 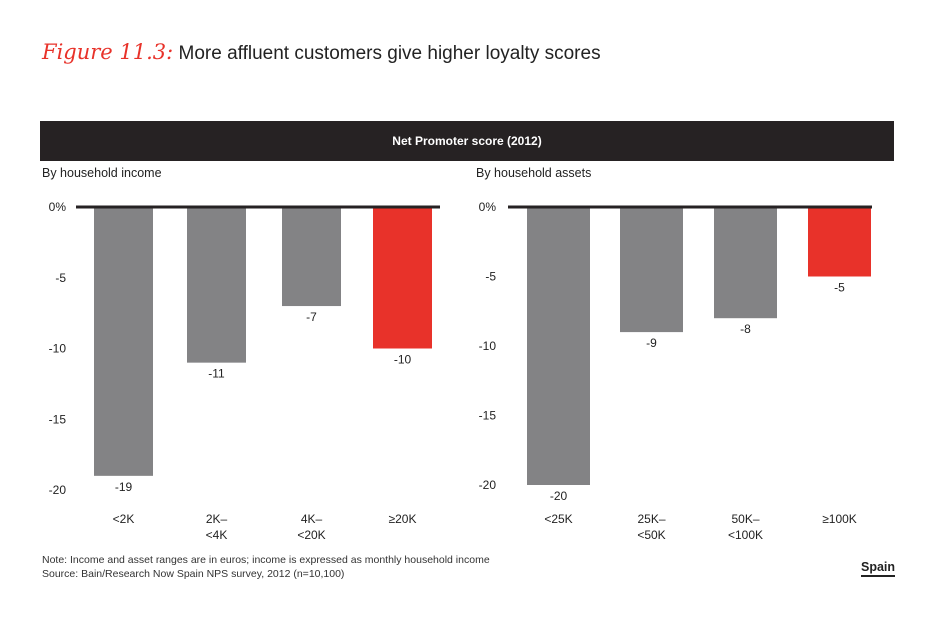 What do you see at coordinates (216, 374) in the screenshot?
I see `bar-value-label: -11` at bounding box center [216, 374].